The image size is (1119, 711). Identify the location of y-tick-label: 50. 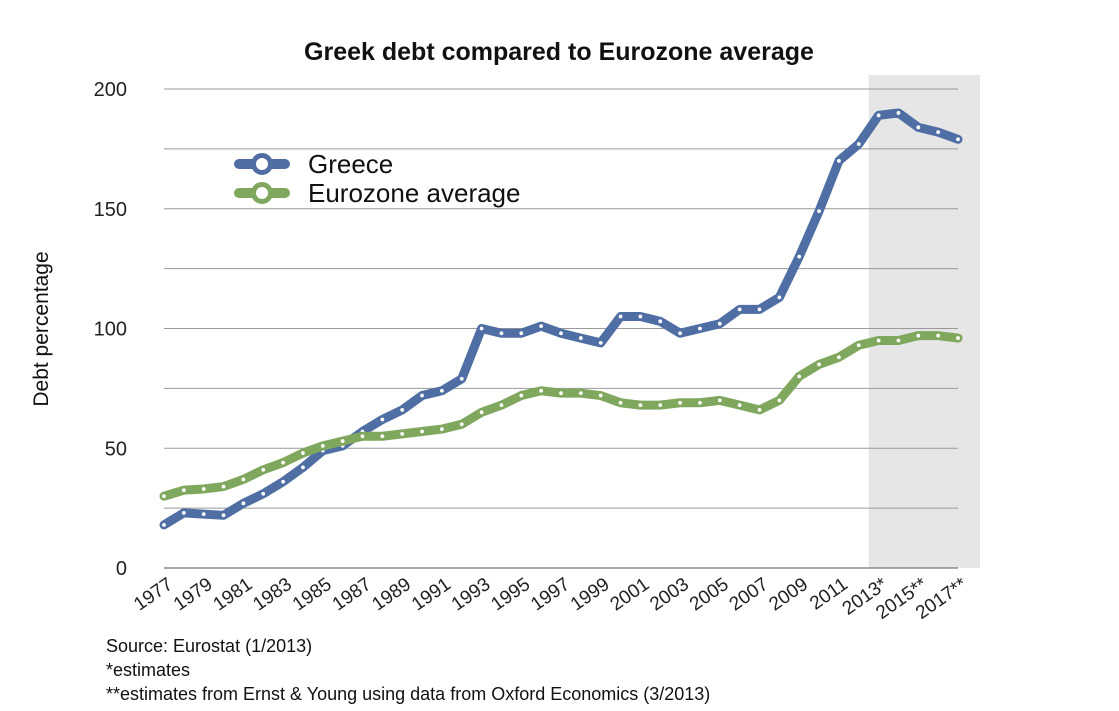
(116, 449).